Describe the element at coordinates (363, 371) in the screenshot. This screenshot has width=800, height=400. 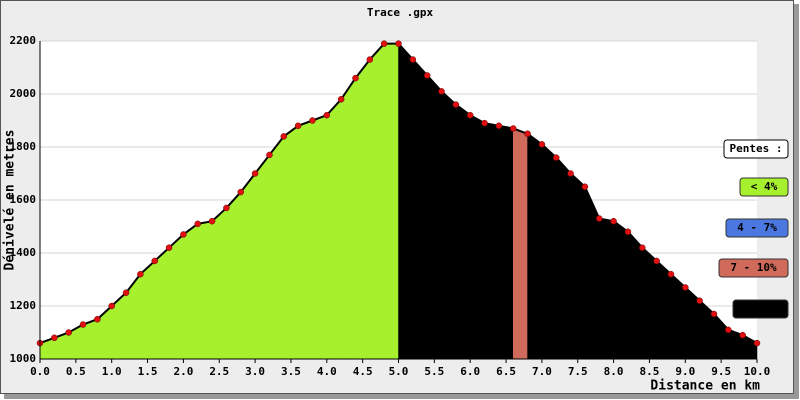
I see `x-tick-label: 4.5` at that location.